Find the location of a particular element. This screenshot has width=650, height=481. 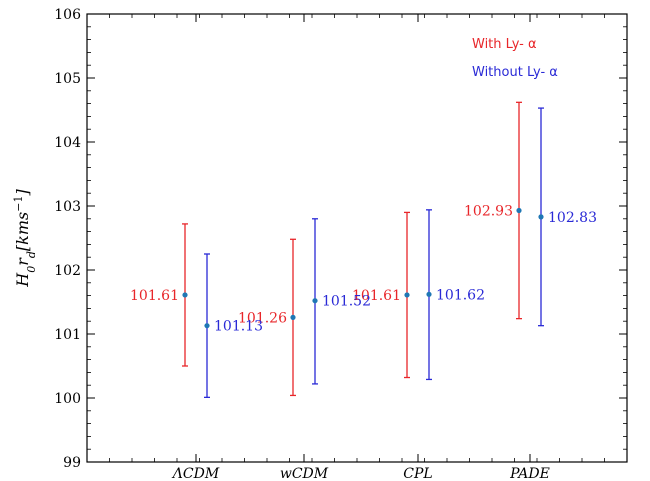

value-label: 101.52 is located at coordinates (346, 302).